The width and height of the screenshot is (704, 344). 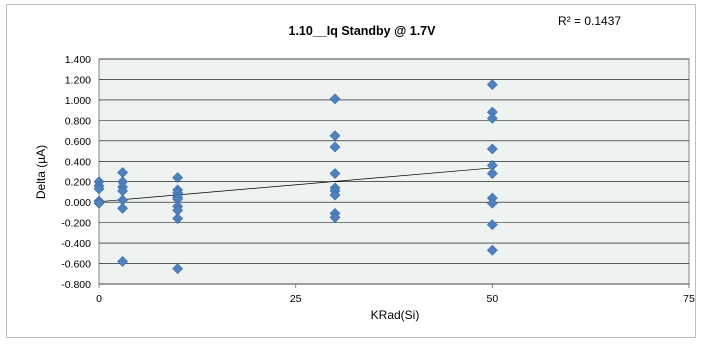 I want to click on y-tick-label: 0.600, so click(x=78, y=142).